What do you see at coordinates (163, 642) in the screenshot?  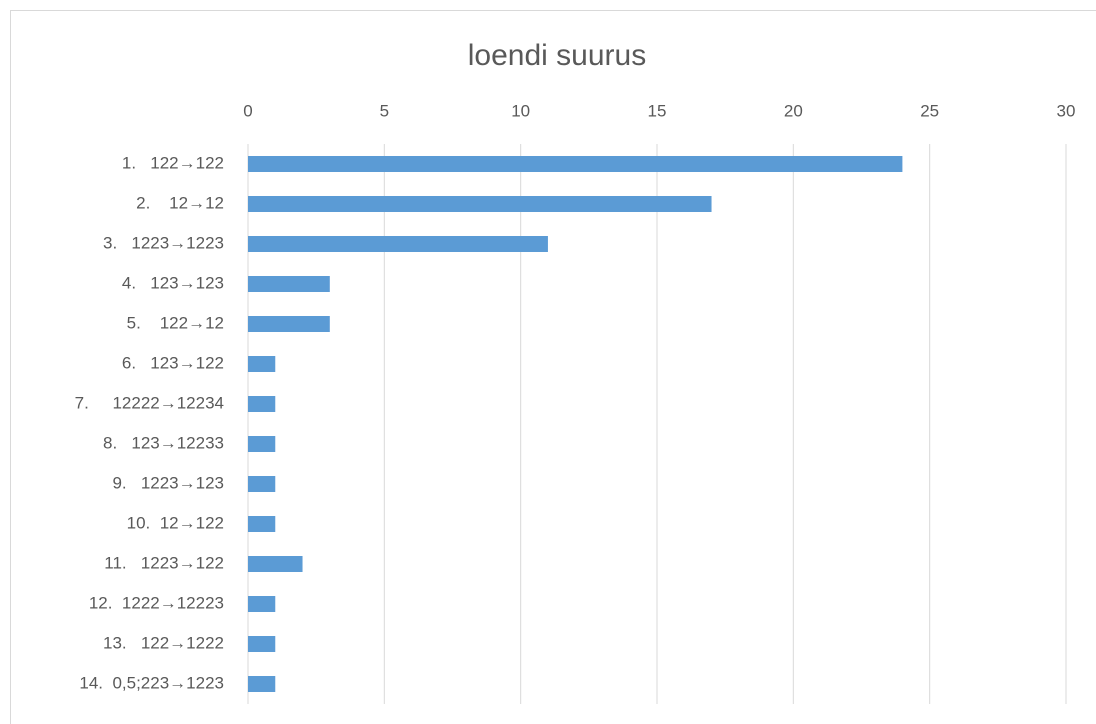 I see `y-tick-label: 13. 122→1222` at bounding box center [163, 642].